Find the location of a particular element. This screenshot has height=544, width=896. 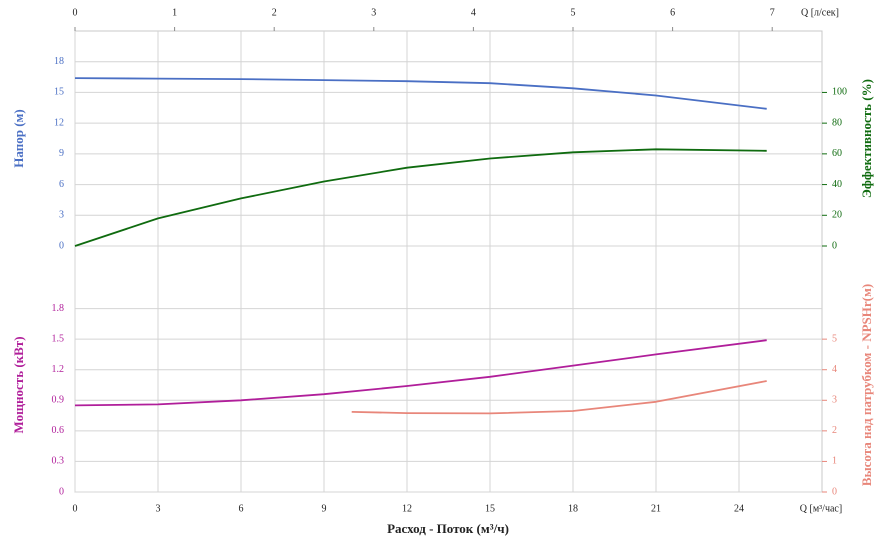

x-tick-label: 15 is located at coordinates (490, 508).